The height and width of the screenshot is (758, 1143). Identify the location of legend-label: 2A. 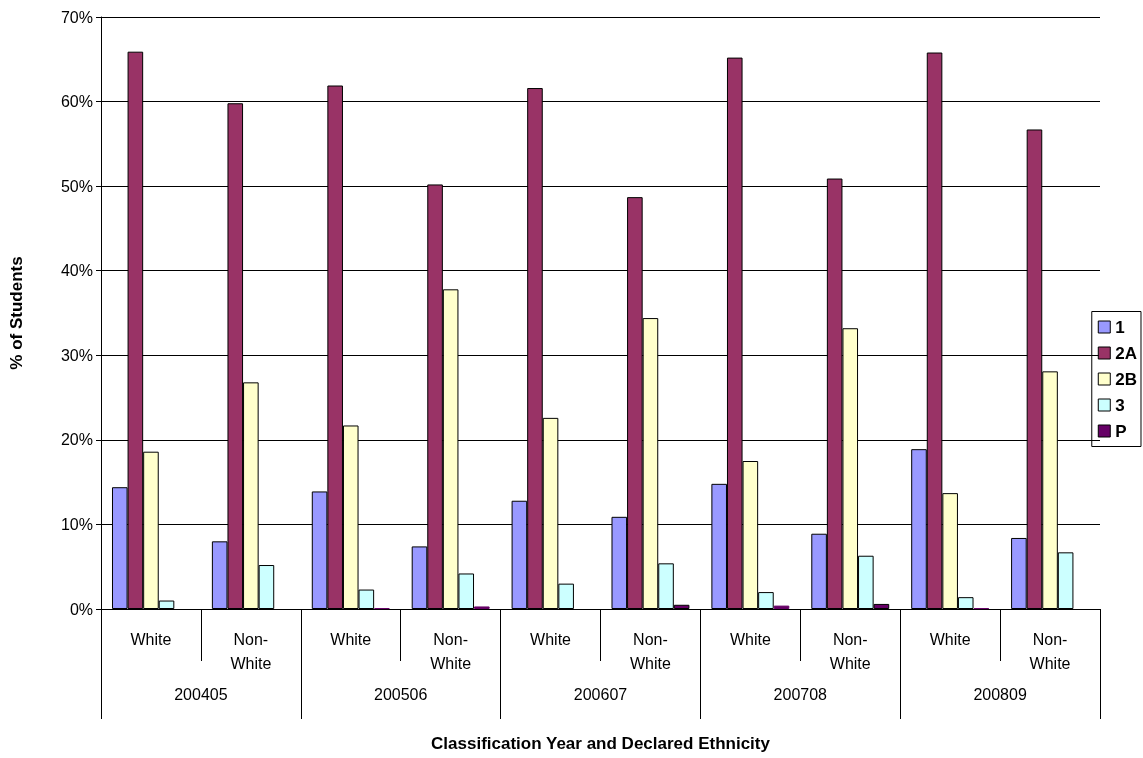
(1126, 353).